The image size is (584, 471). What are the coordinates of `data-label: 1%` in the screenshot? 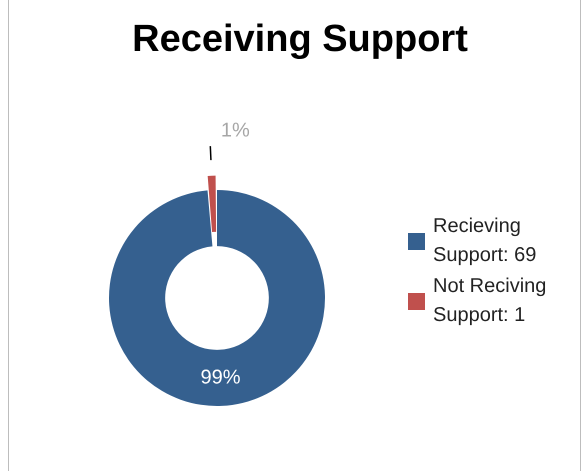 It's located at (235, 131).